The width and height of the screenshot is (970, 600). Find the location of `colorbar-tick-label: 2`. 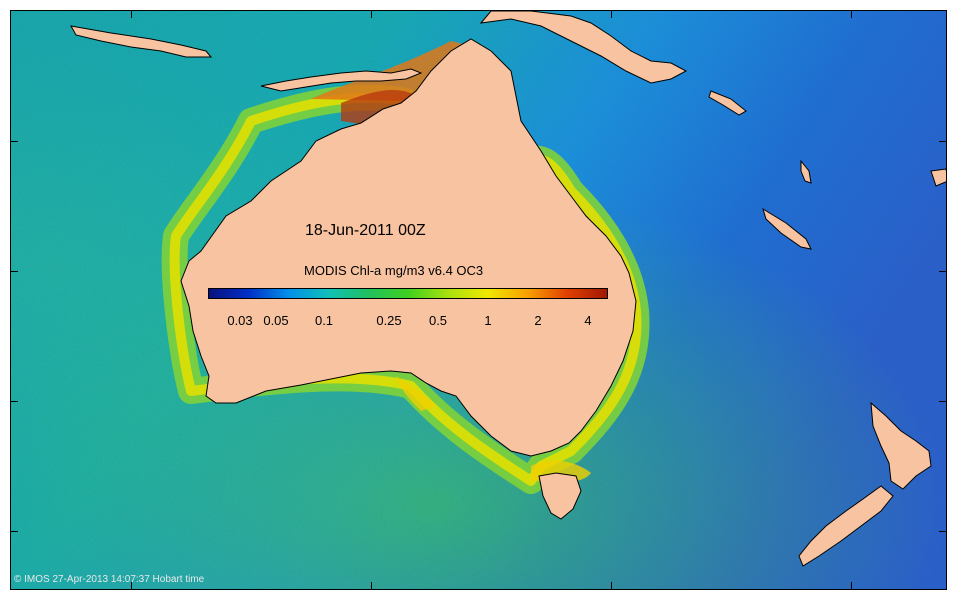

colorbar-tick-label: 2 is located at coordinates (538, 320).